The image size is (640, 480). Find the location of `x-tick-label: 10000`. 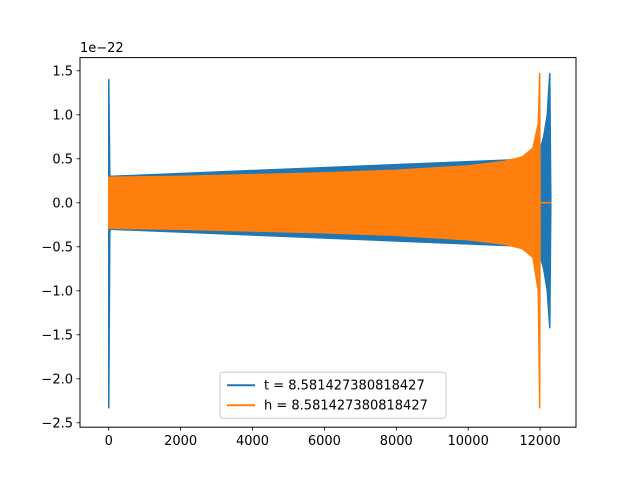

x-tick-label: 10000 is located at coordinates (467, 441).